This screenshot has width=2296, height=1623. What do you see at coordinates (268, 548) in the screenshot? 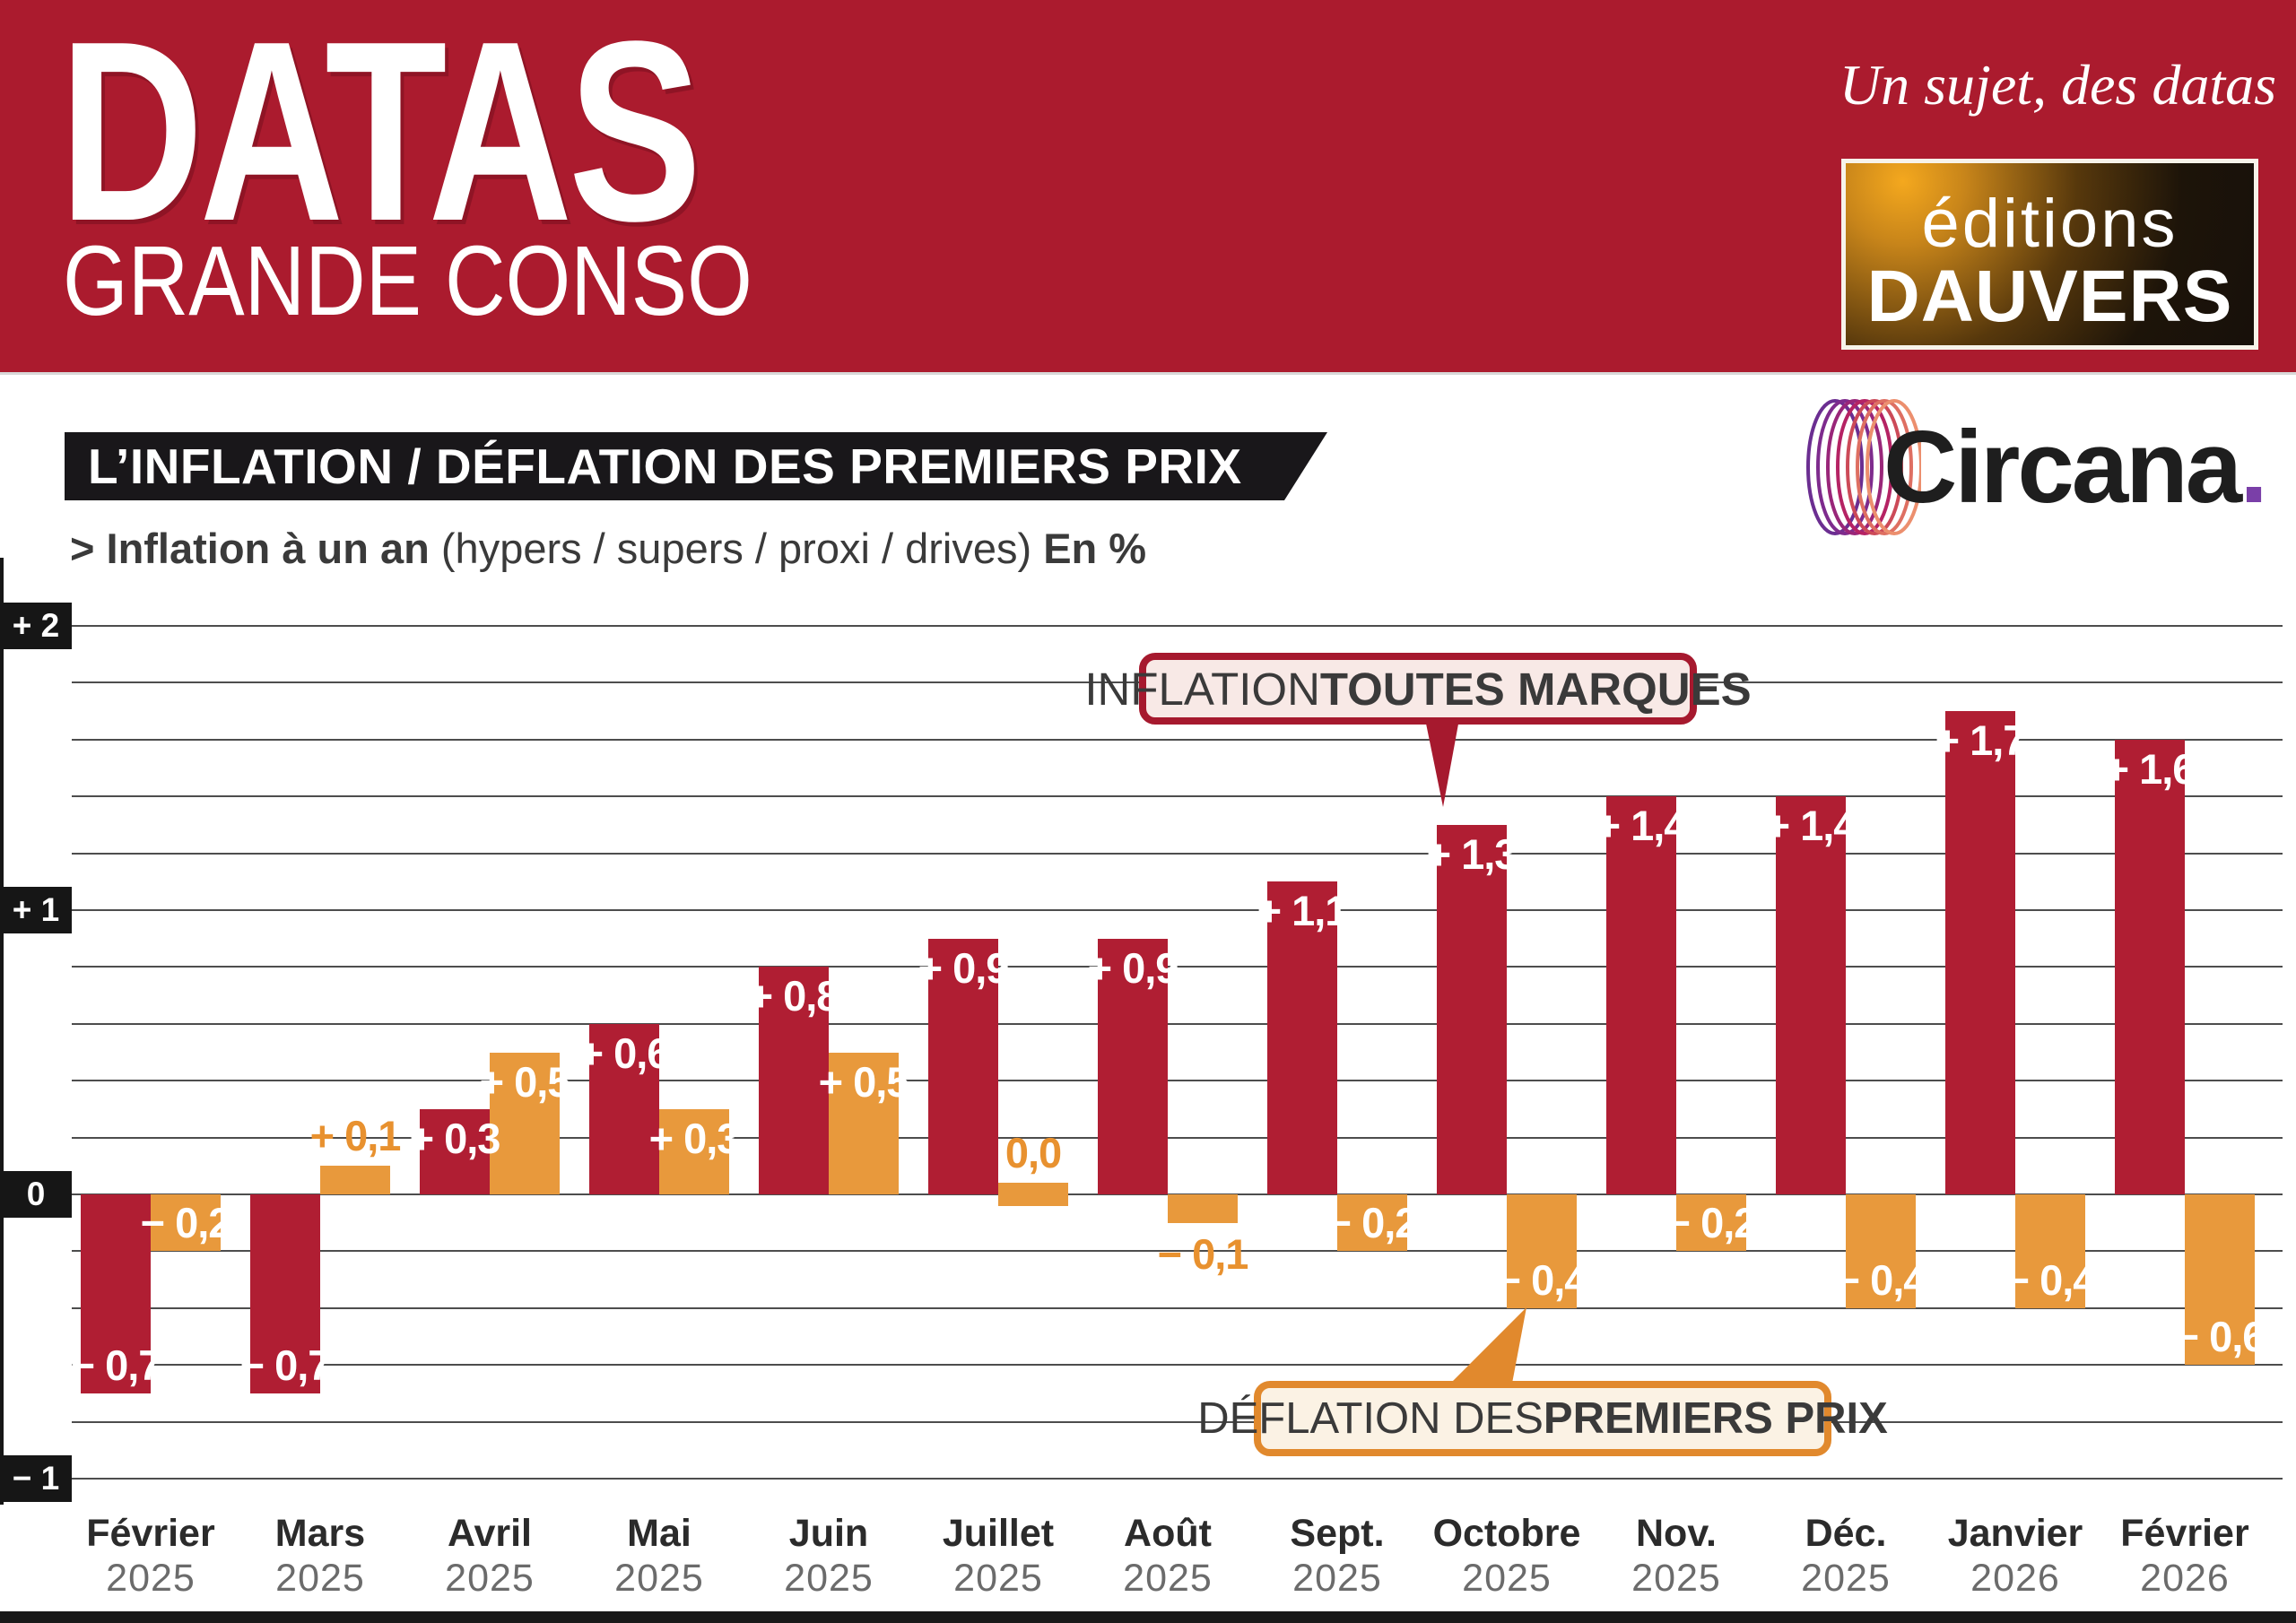
I see `subtitle-lead: Inflation à un an` at bounding box center [268, 548].